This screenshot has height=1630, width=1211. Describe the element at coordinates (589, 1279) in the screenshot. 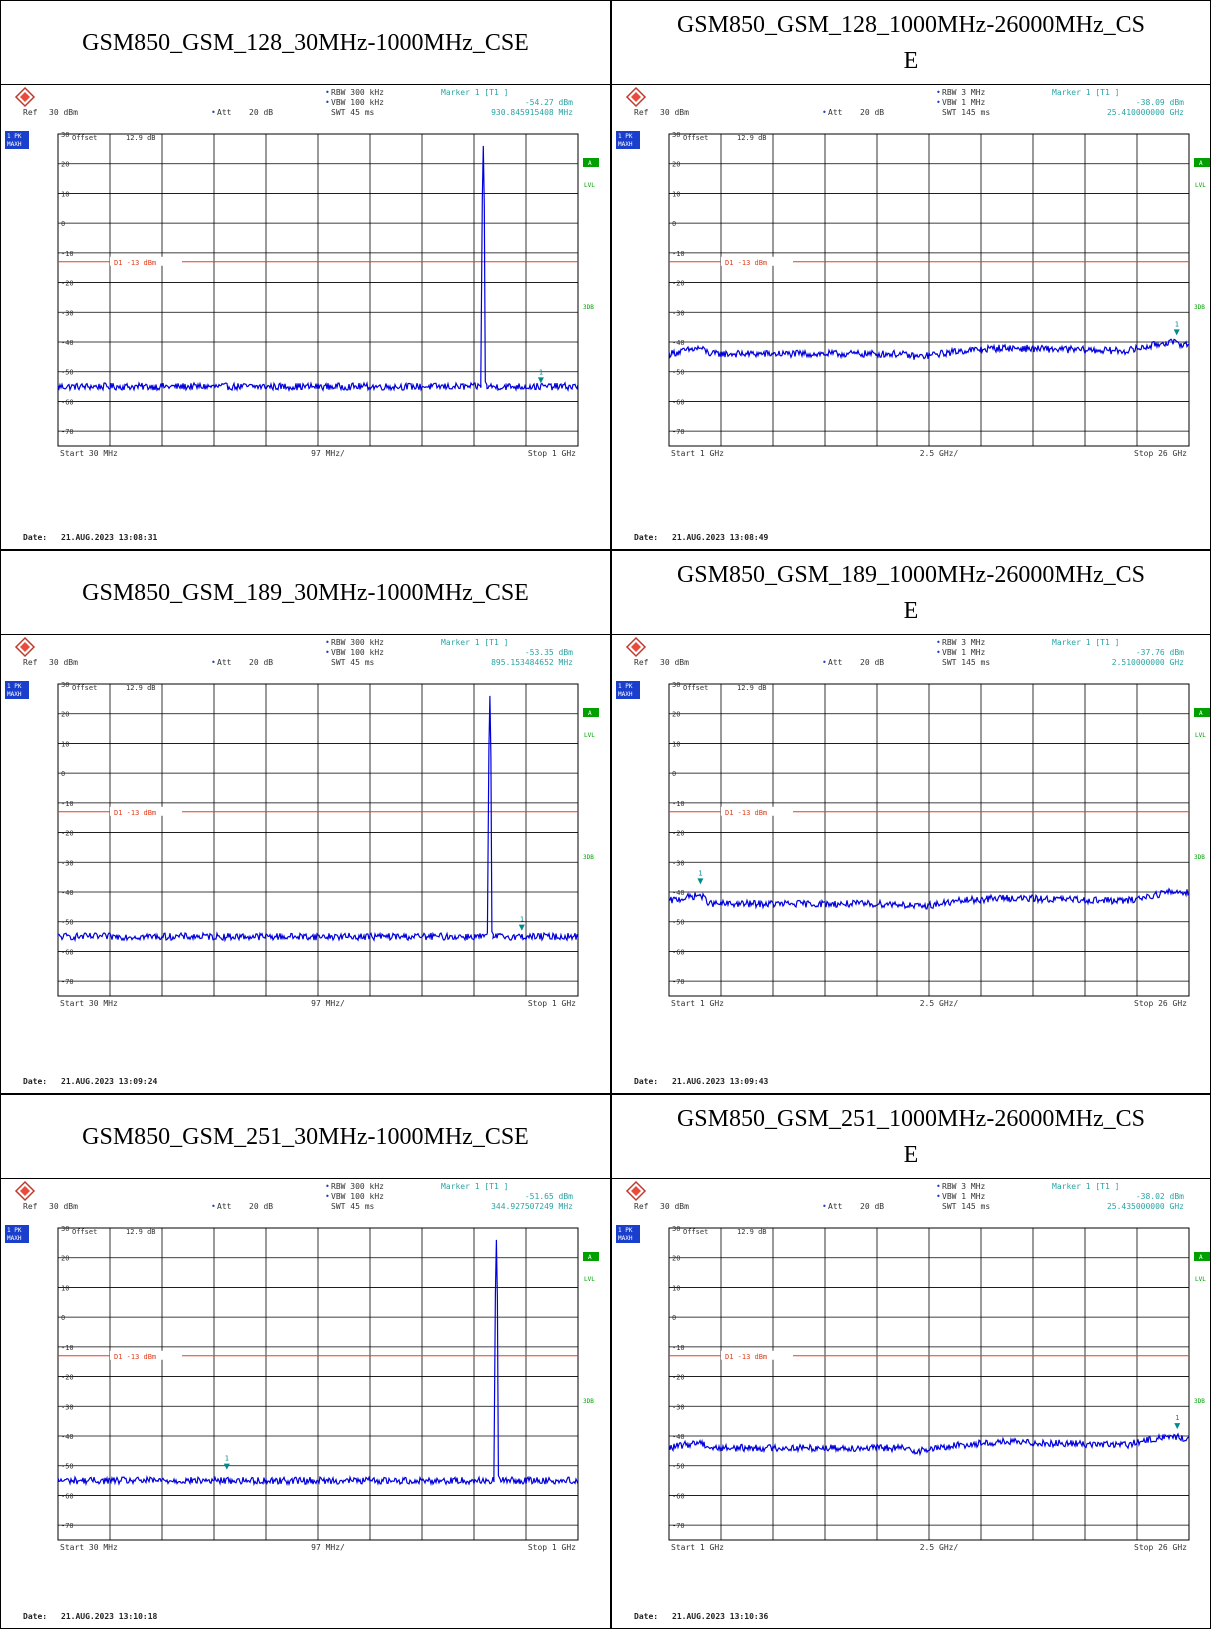

I see `lvl-label: LVL` at that location.